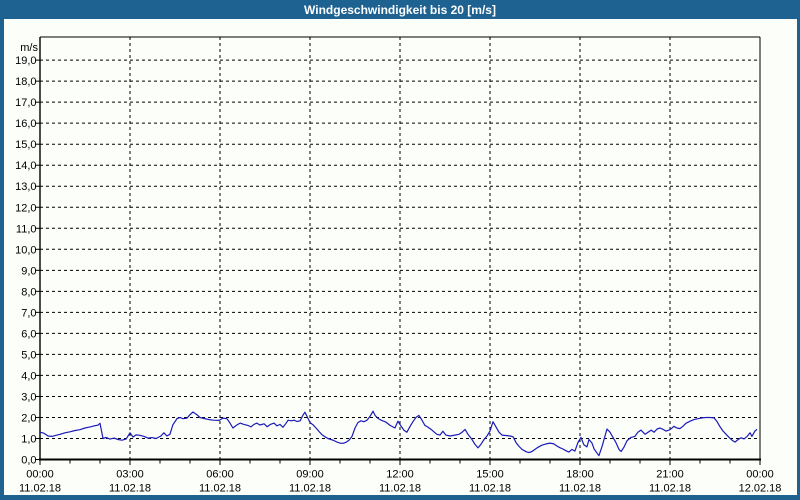  I want to click on y-tick-label: 11,0, so click(26, 229).